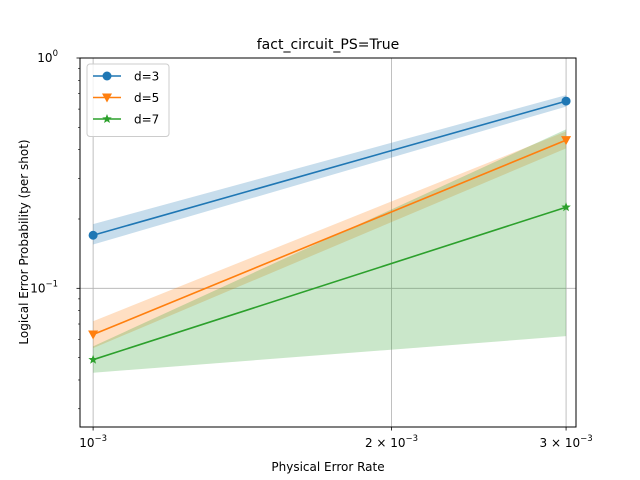 This screenshot has width=640, height=480. I want to click on y-axis-label: Logical Error Probability (per shot), so click(24, 241).